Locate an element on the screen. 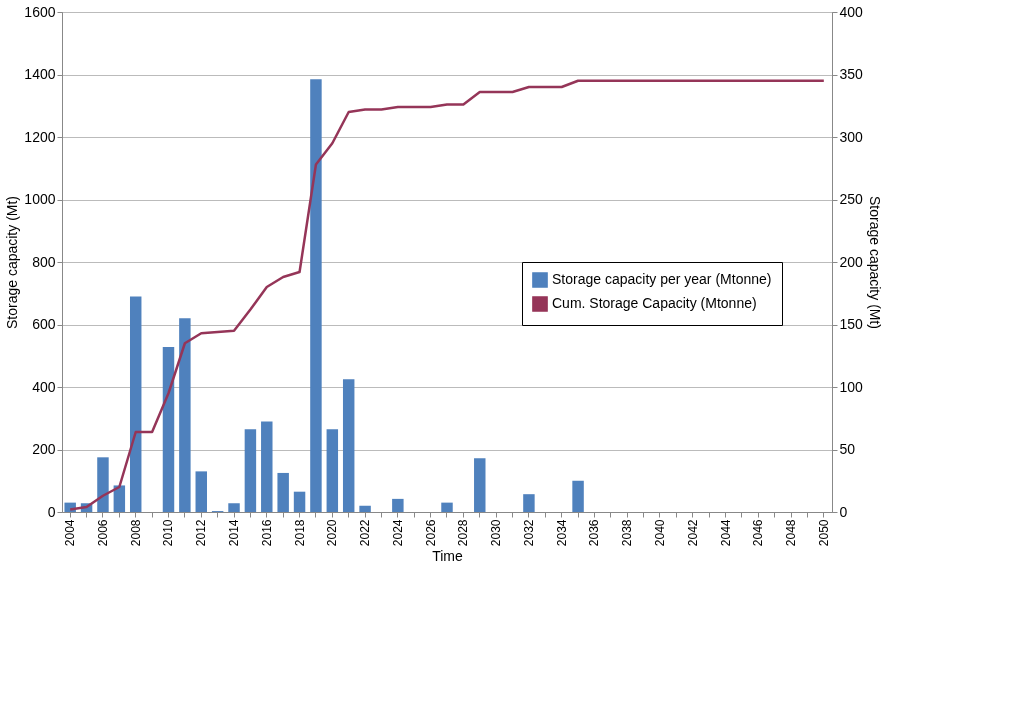 The width and height of the screenshot is (1021, 701). y-tick-label: 400 is located at coordinates (44, 386).